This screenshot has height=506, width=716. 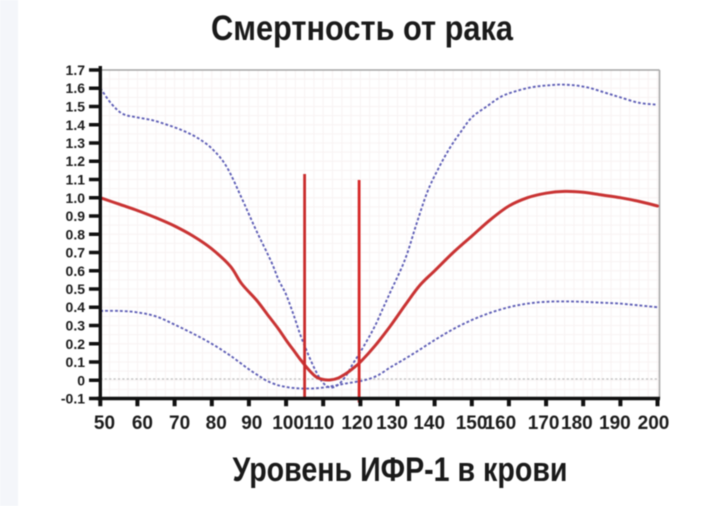 What do you see at coordinates (577, 423) in the screenshot?
I see `svg-text: 180` at bounding box center [577, 423].